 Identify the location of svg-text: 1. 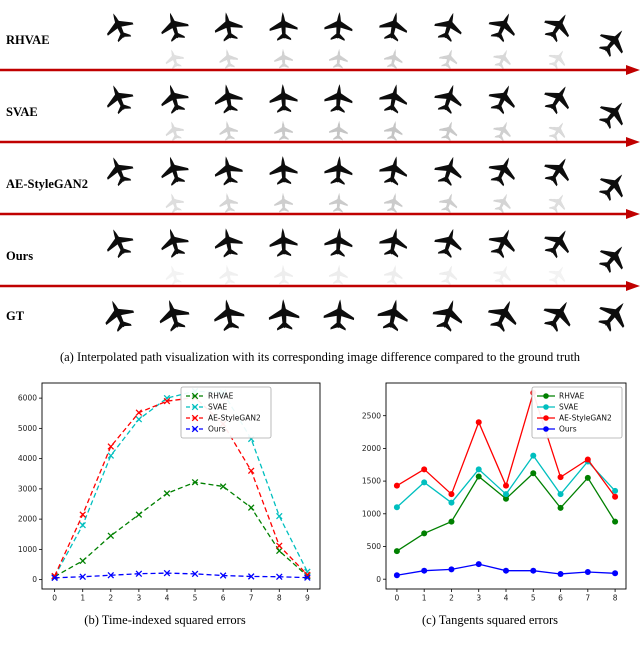
(424, 598).